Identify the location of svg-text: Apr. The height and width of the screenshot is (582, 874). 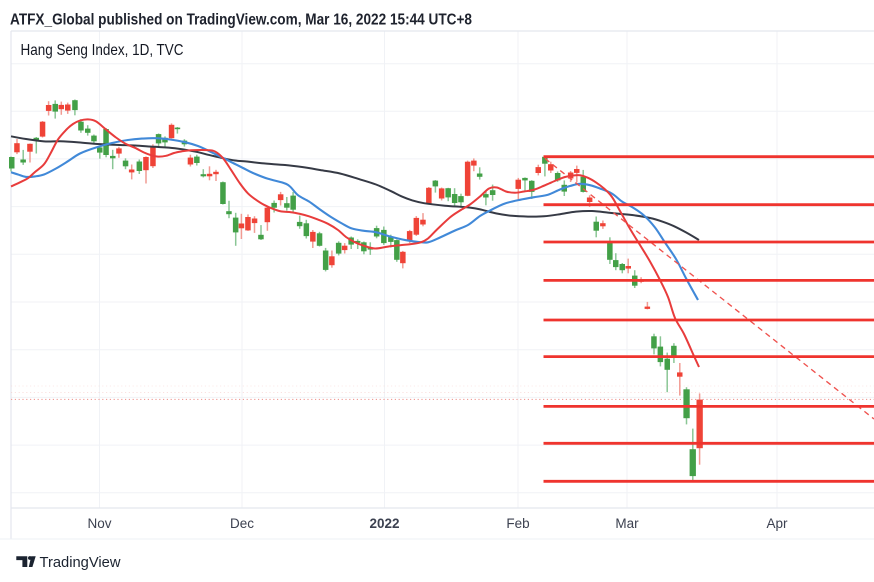
(777, 523).